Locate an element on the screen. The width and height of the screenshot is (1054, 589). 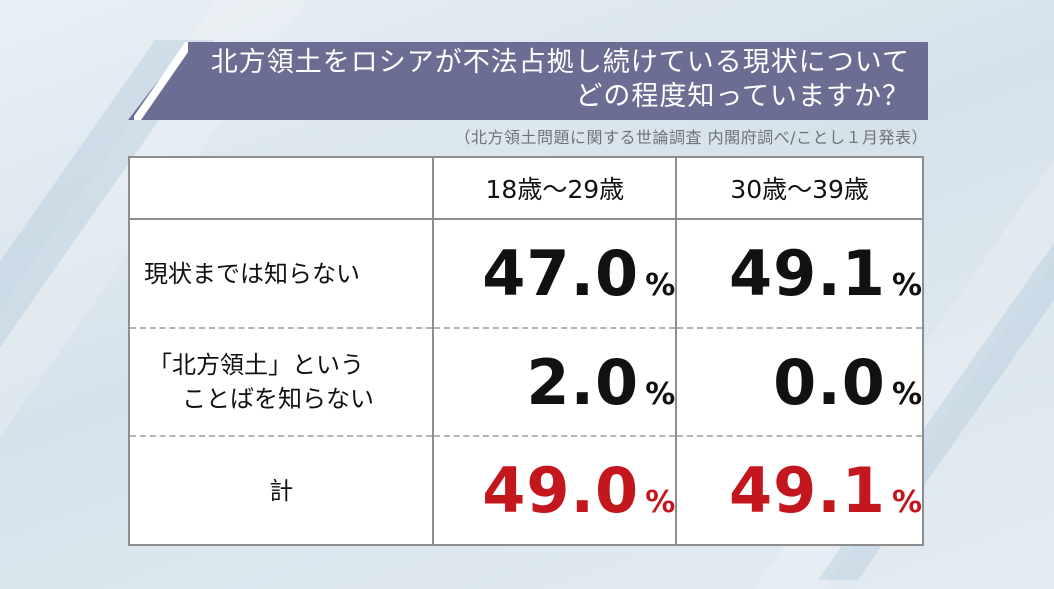
row-label-unaware-of-term: 「北方領土」という ことばを知らない is located at coordinates (281, 382).